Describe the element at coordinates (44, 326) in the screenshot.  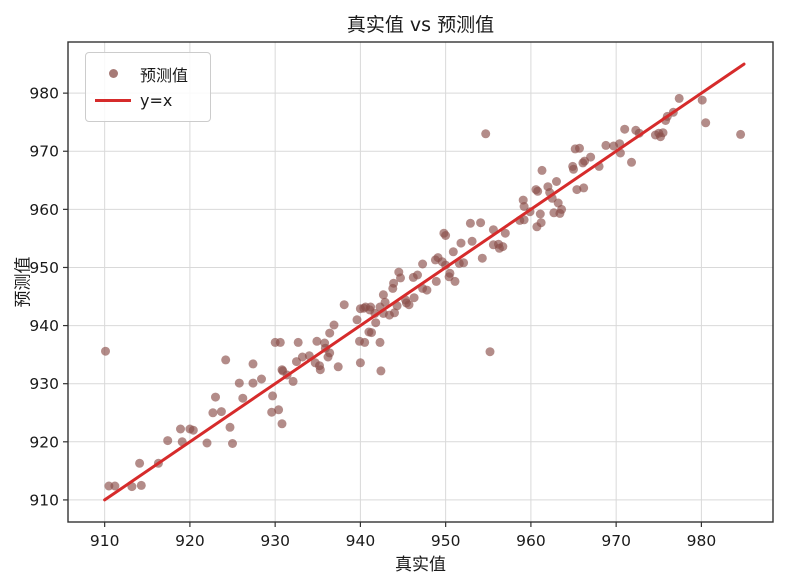
I see `y-tick-label: 940` at that location.